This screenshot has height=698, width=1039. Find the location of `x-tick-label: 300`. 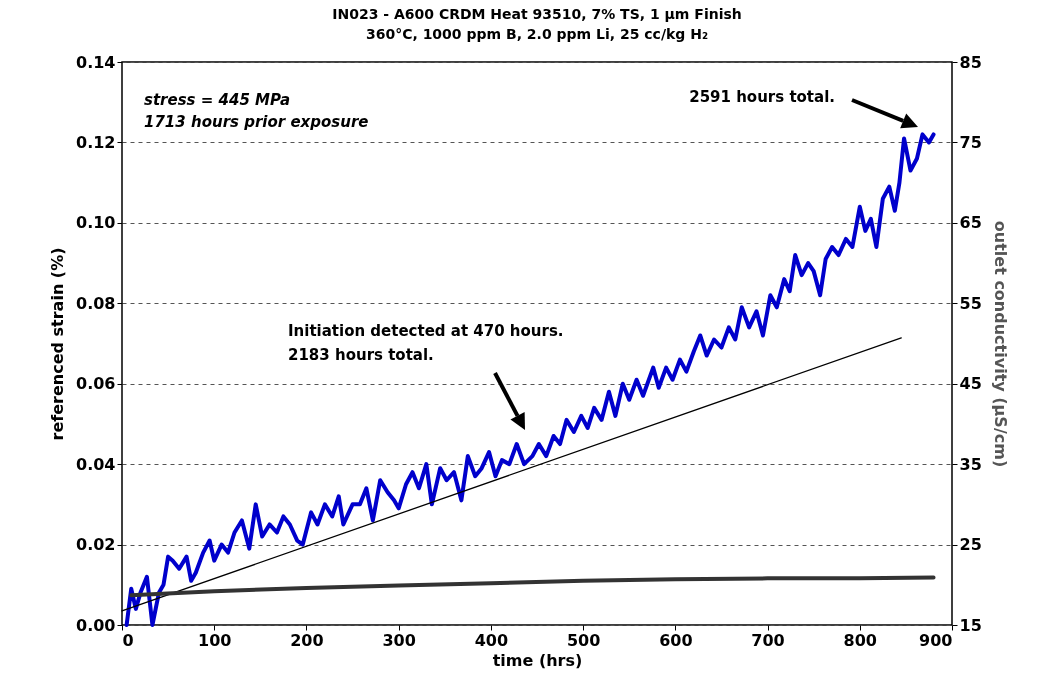

x-tick-label: 300 is located at coordinates (399, 640).